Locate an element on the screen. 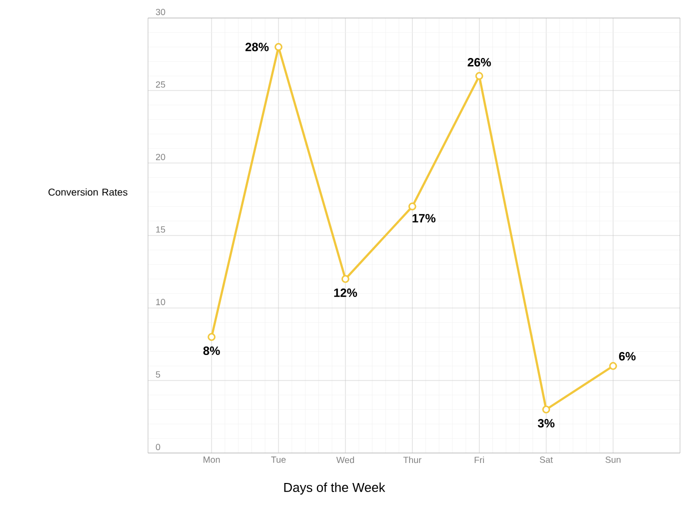  x-tick-label: Mon is located at coordinates (212, 459).